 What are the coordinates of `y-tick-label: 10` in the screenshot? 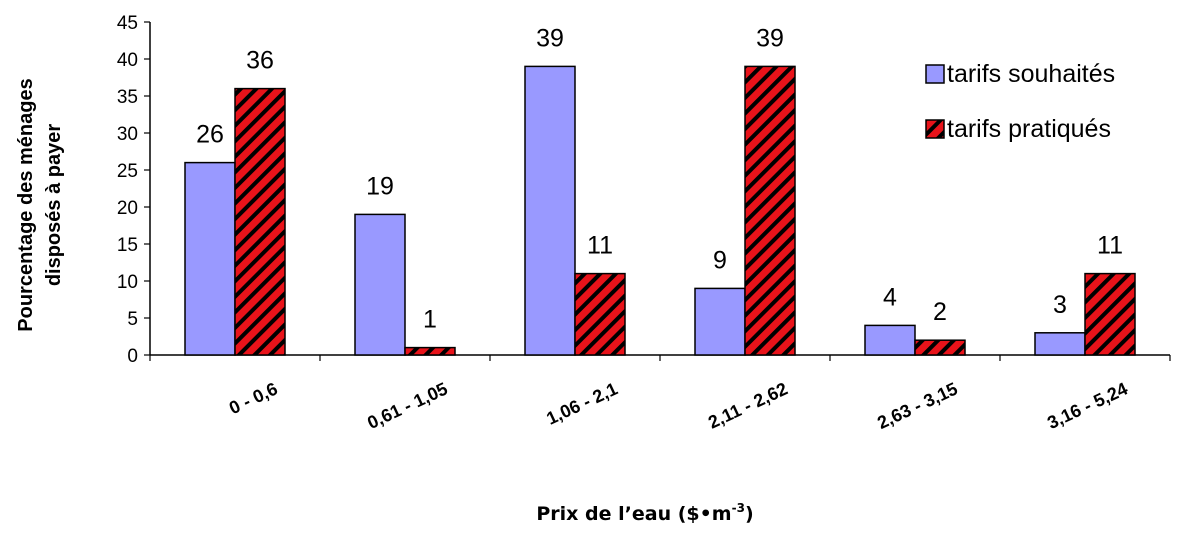 It's located at (127, 282).